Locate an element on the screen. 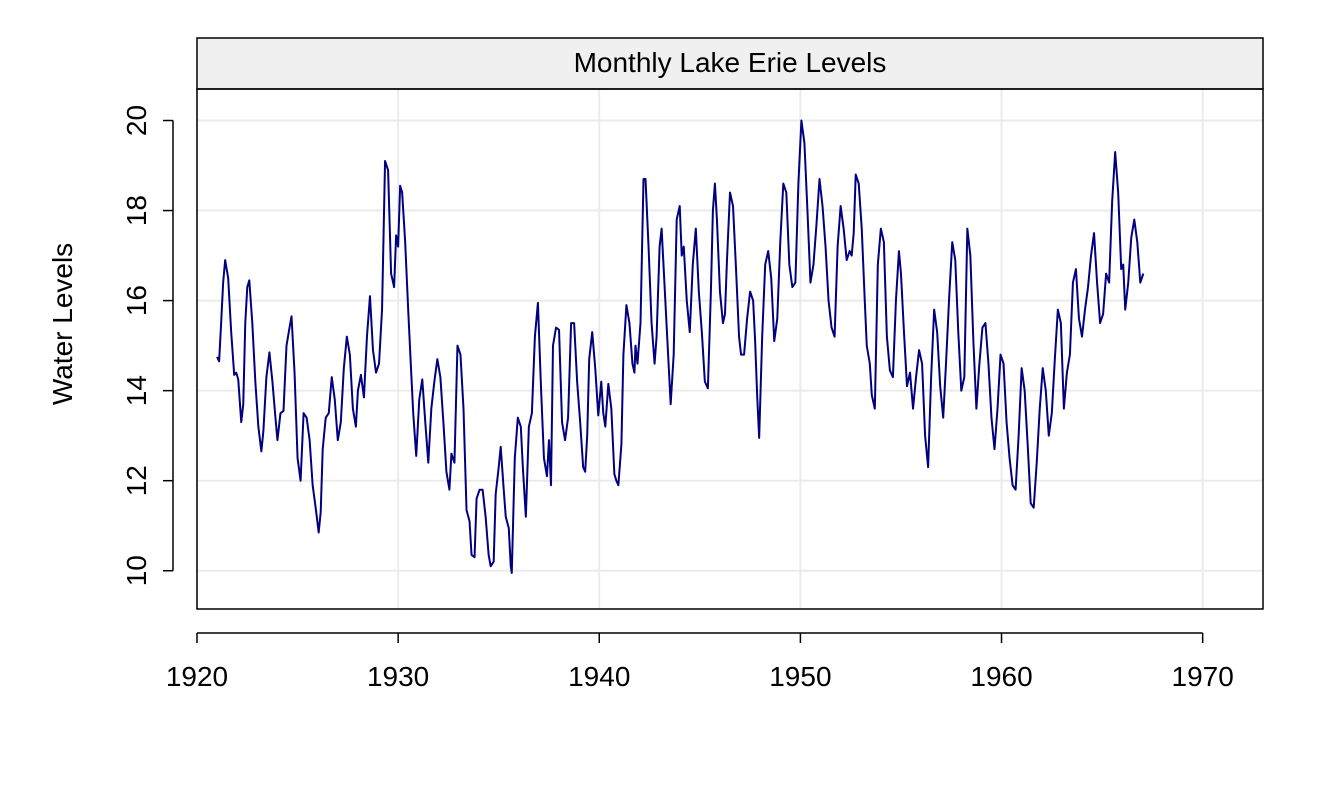  x-tick-label-1940: 1940 is located at coordinates (599, 676).